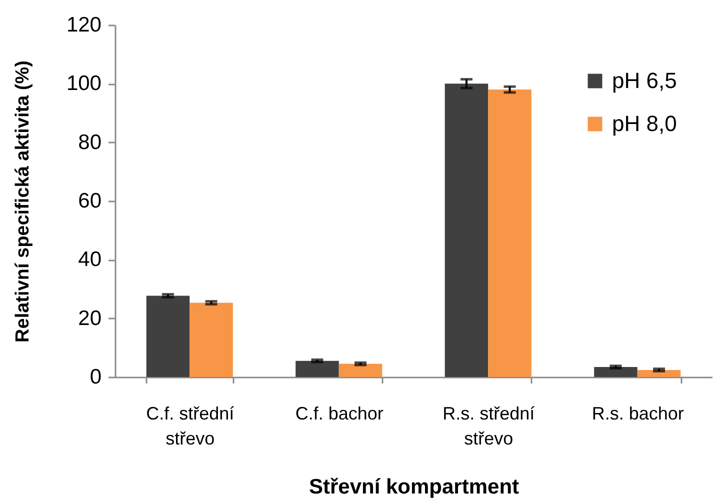 The width and height of the screenshot is (715, 500). What do you see at coordinates (414, 487) in the screenshot?
I see `x-axis-title: Střevní kompartment` at bounding box center [414, 487].